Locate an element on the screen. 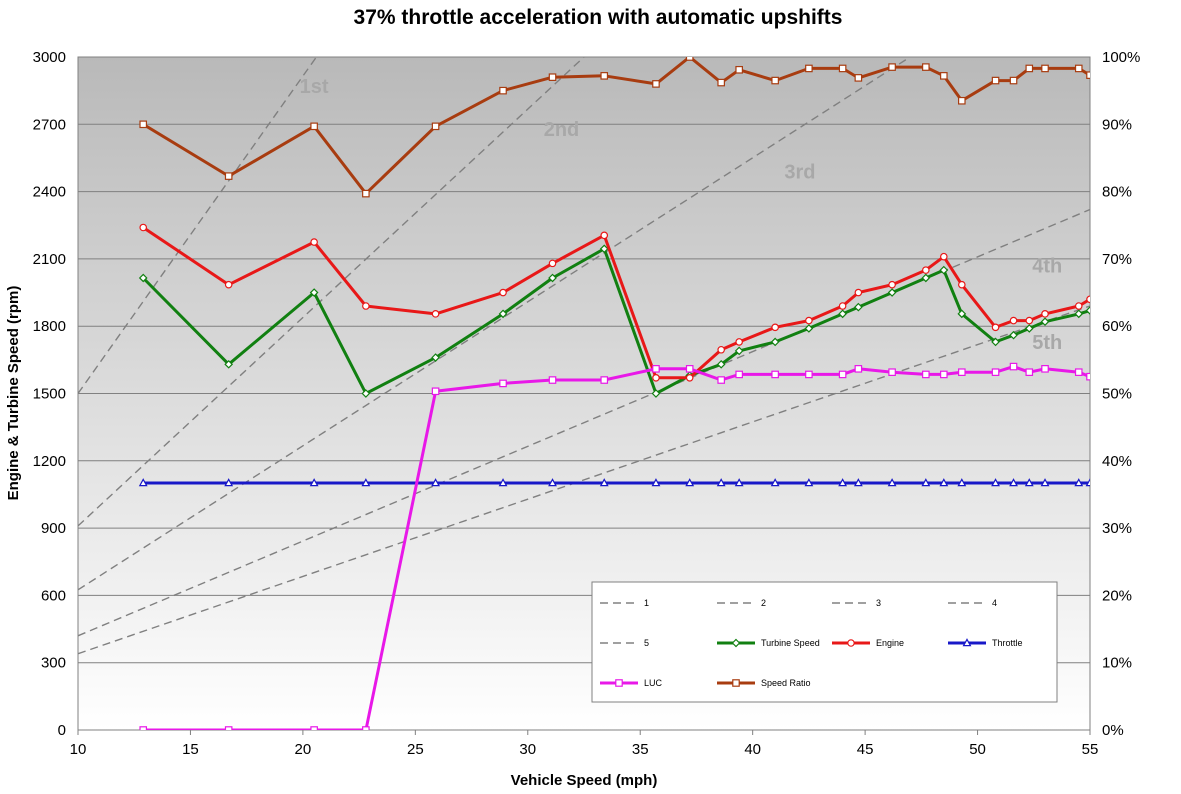  legend-item-engine: Engine is located at coordinates (868, 643).